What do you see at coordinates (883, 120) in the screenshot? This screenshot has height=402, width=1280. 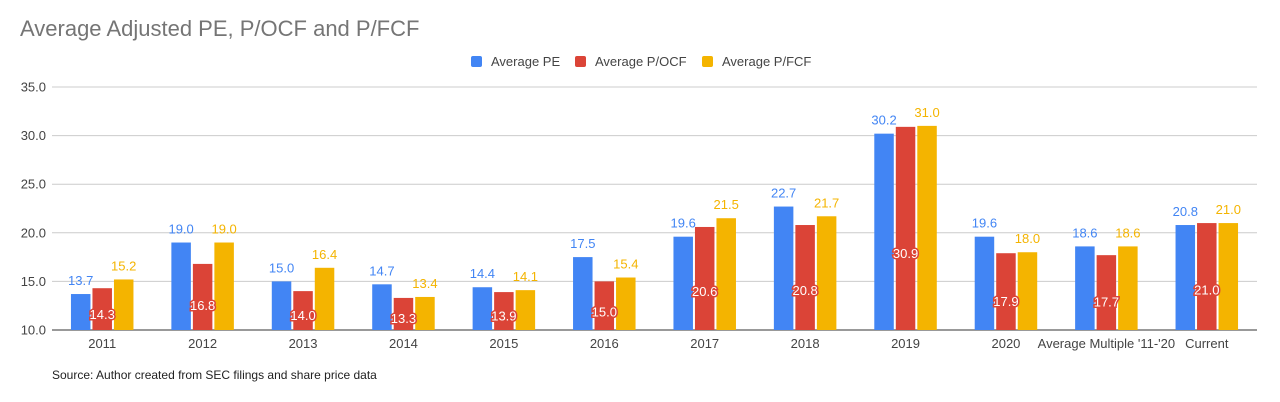 I see `data-label: 30.2` at bounding box center [883, 120].